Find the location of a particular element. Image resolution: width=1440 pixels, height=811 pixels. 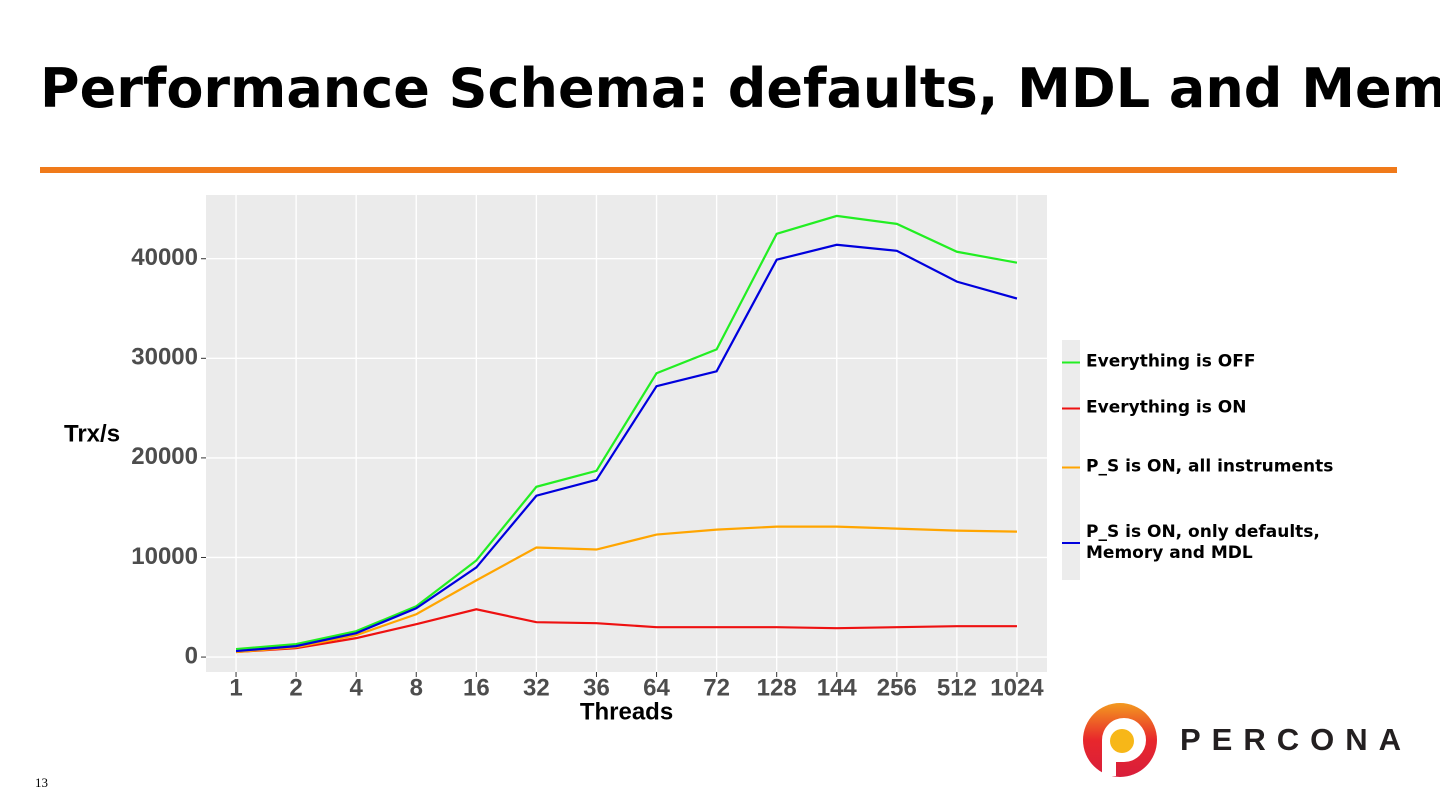

legend-item: P_S is ON, all instruments is located at coordinates (1211, 467).